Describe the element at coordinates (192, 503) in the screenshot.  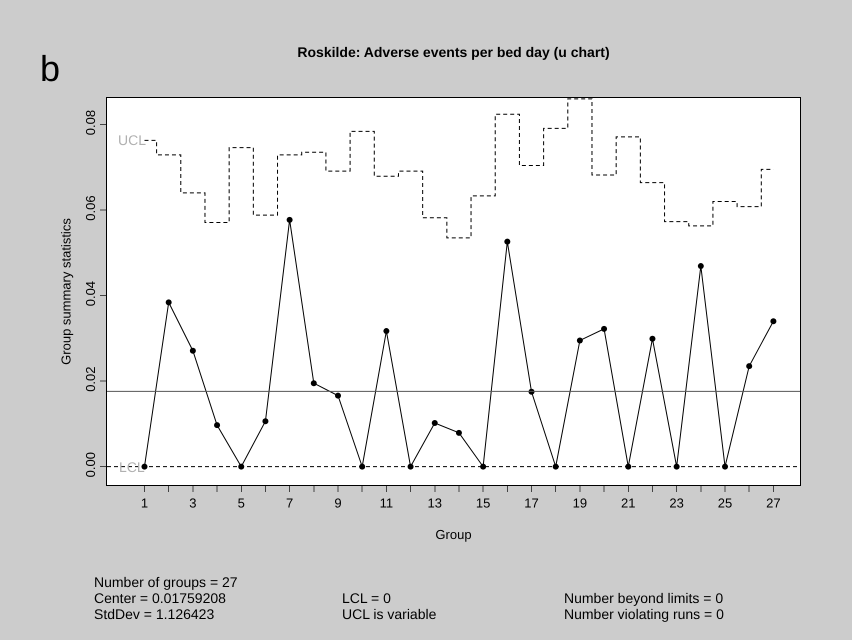
I see `x-tick-label: 3` at that location.